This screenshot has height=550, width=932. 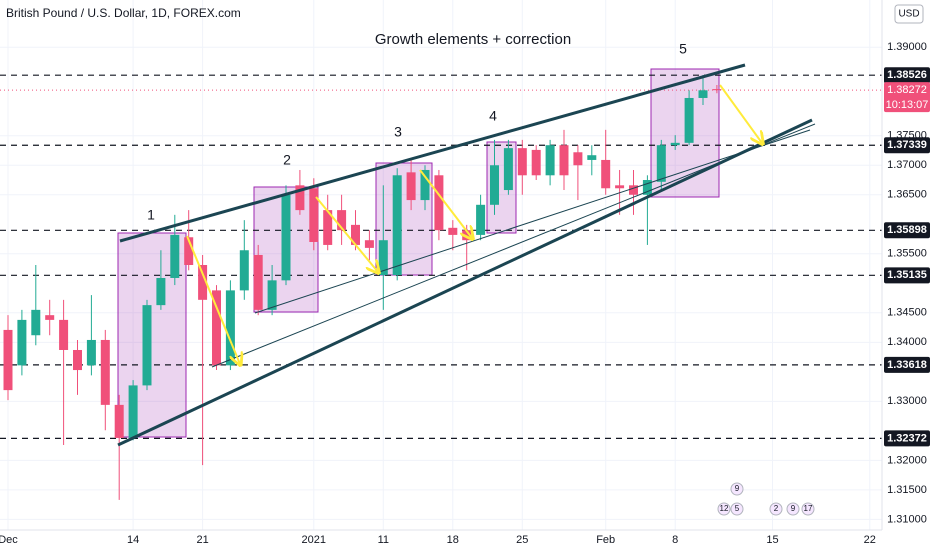 I want to click on y-tick-label: 1.33000, so click(x=907, y=401).